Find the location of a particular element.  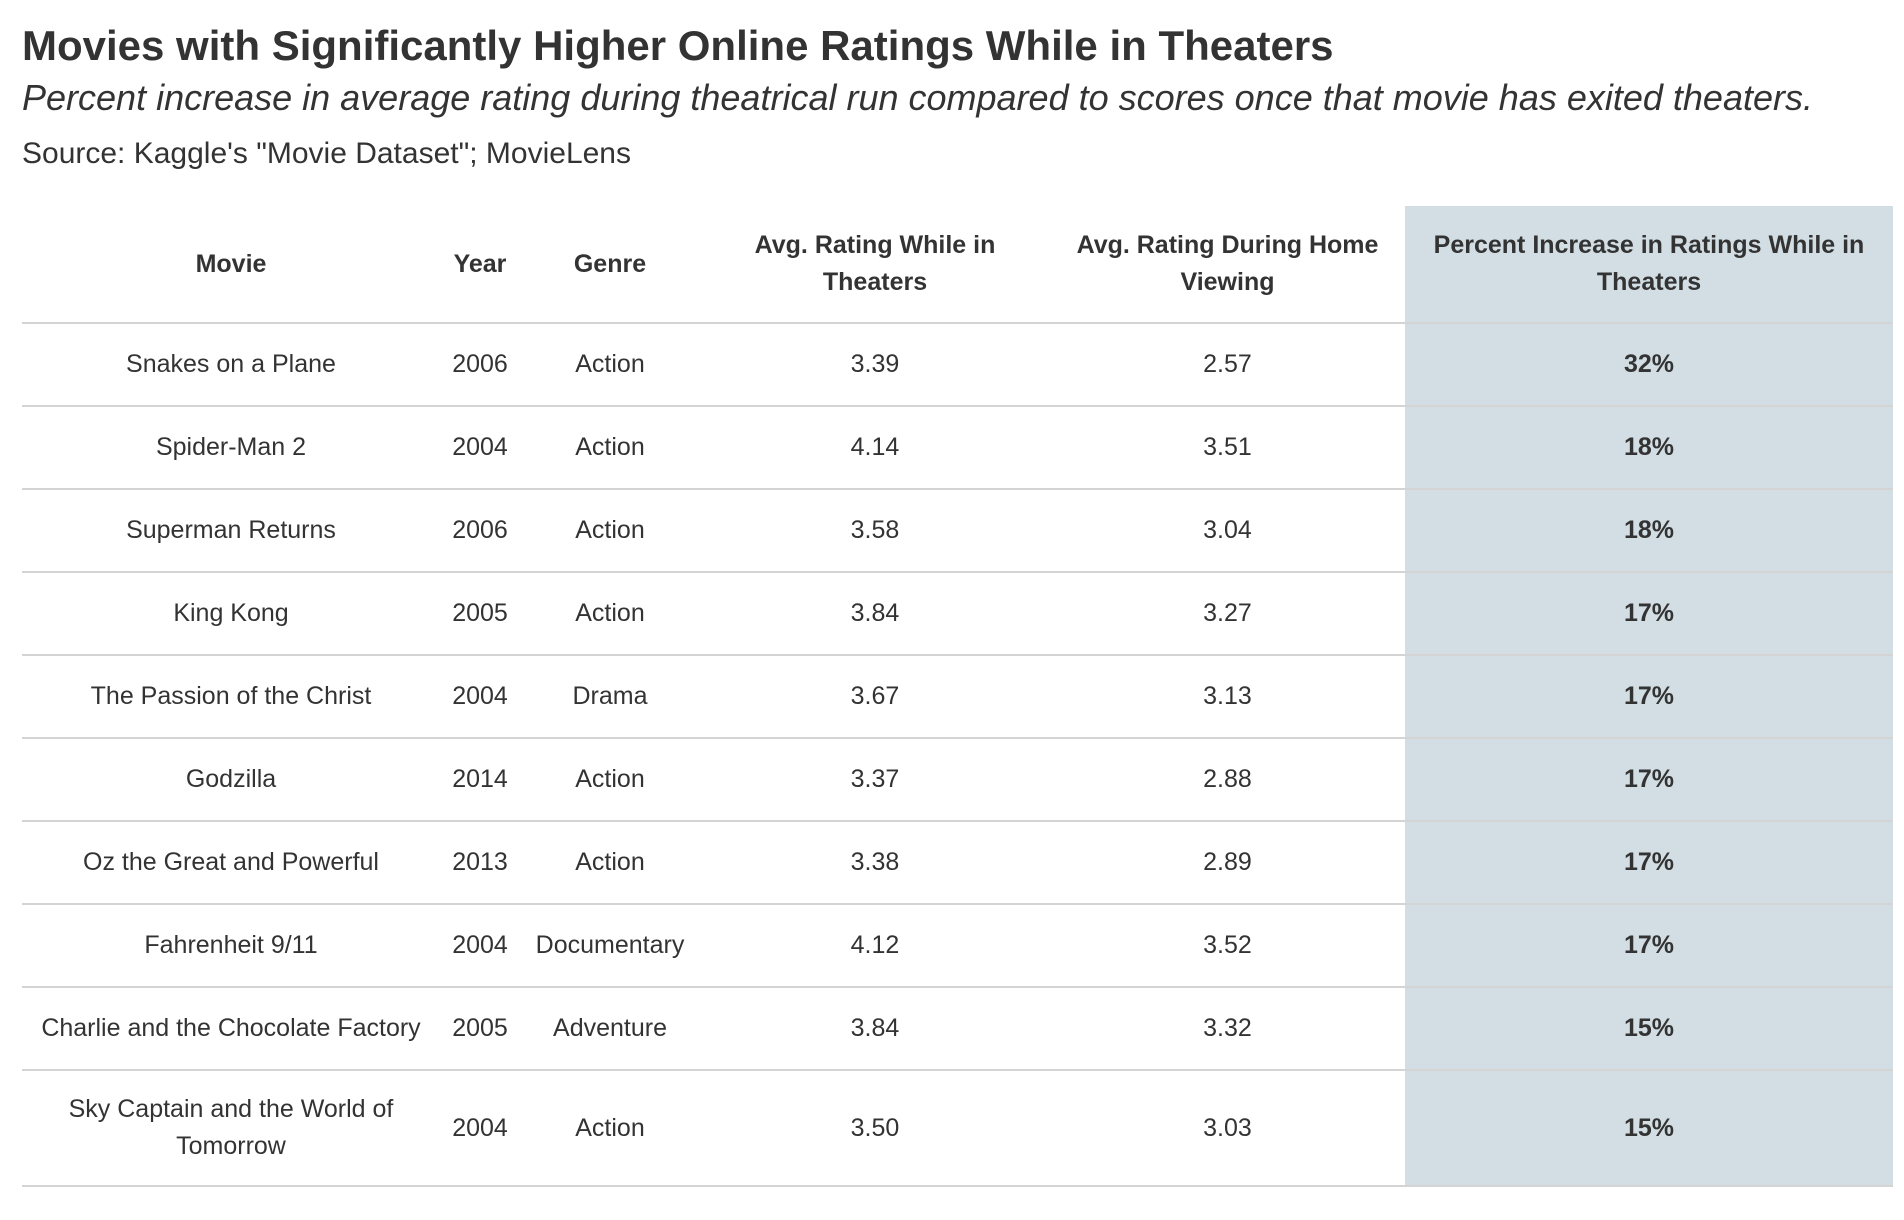

year-cell: 2013 is located at coordinates (480, 863).